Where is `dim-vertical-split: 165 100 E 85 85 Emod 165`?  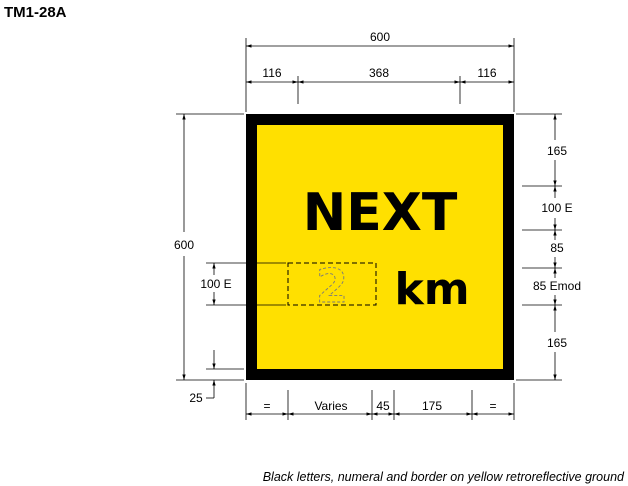 dim-vertical-split: 165 100 E 85 85 Emod 165 is located at coordinates (548, 247).